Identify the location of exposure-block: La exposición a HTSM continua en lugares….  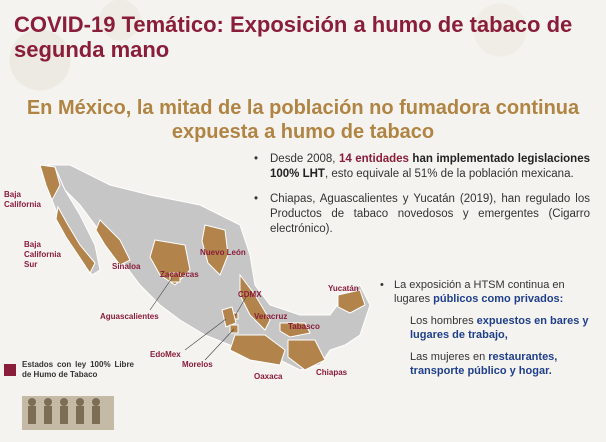
(482, 328).